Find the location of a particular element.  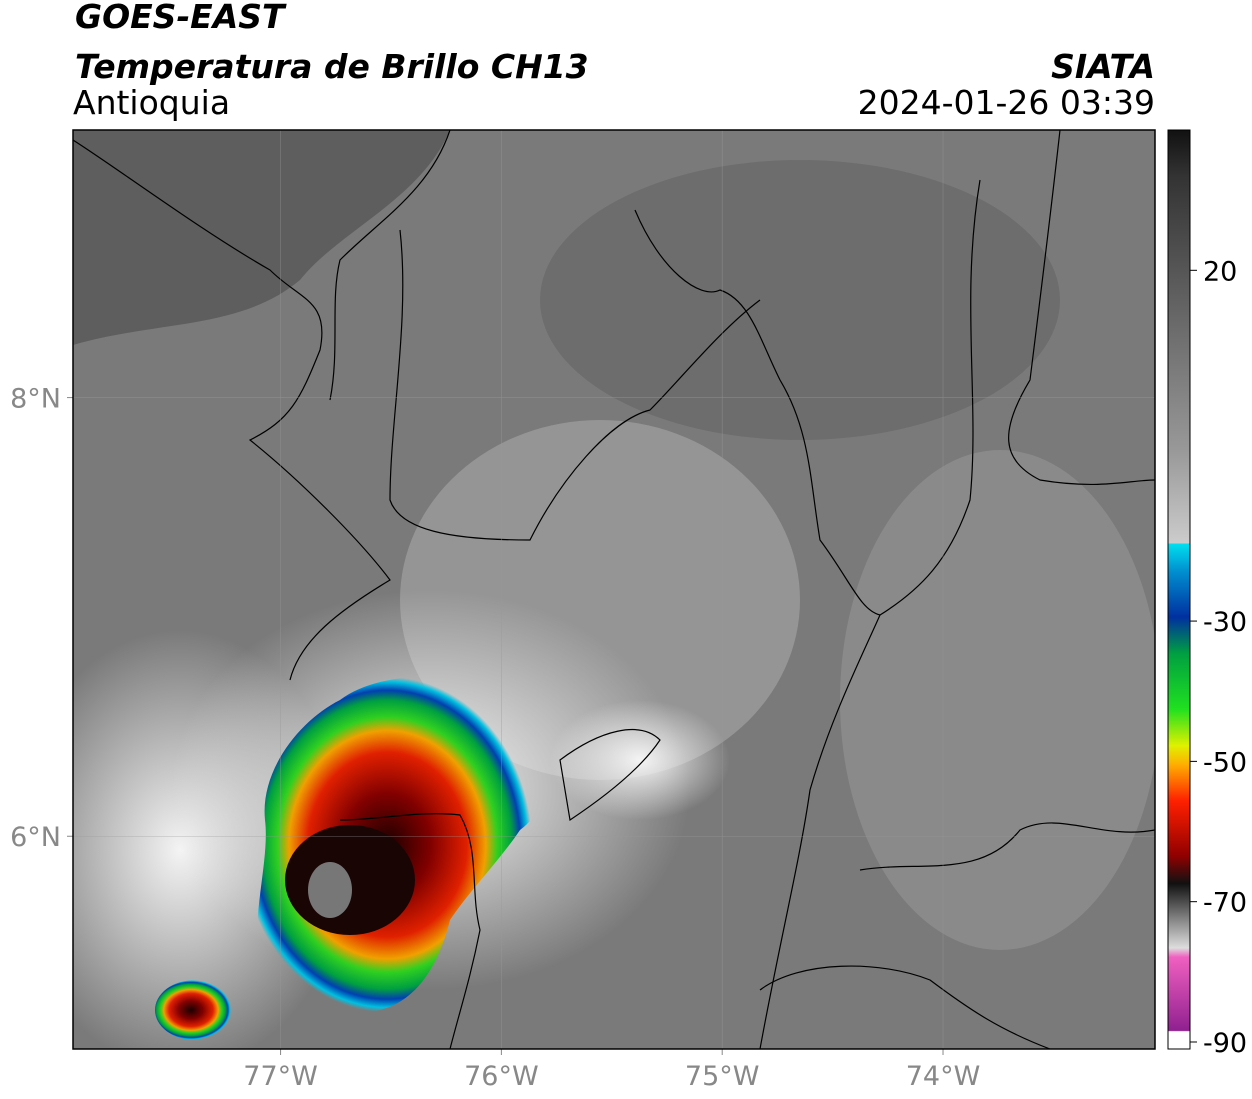

x-tick-label: 77°W is located at coordinates (280, 1076).